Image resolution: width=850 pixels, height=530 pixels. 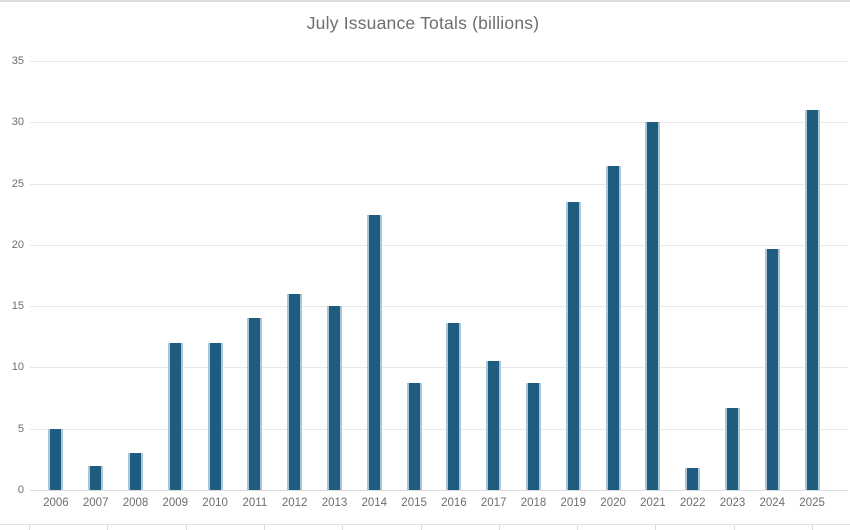 What do you see at coordinates (175, 416) in the screenshot?
I see `bar-2009` at bounding box center [175, 416].